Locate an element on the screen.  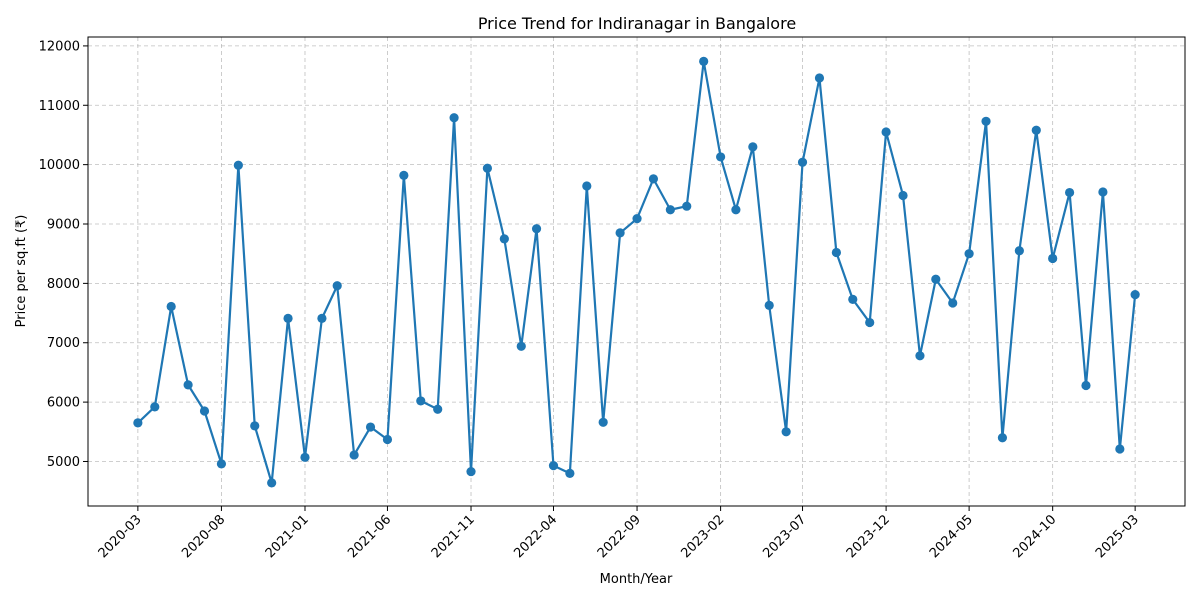
x-tick-label: 2024-05 is located at coordinates (951, 536).